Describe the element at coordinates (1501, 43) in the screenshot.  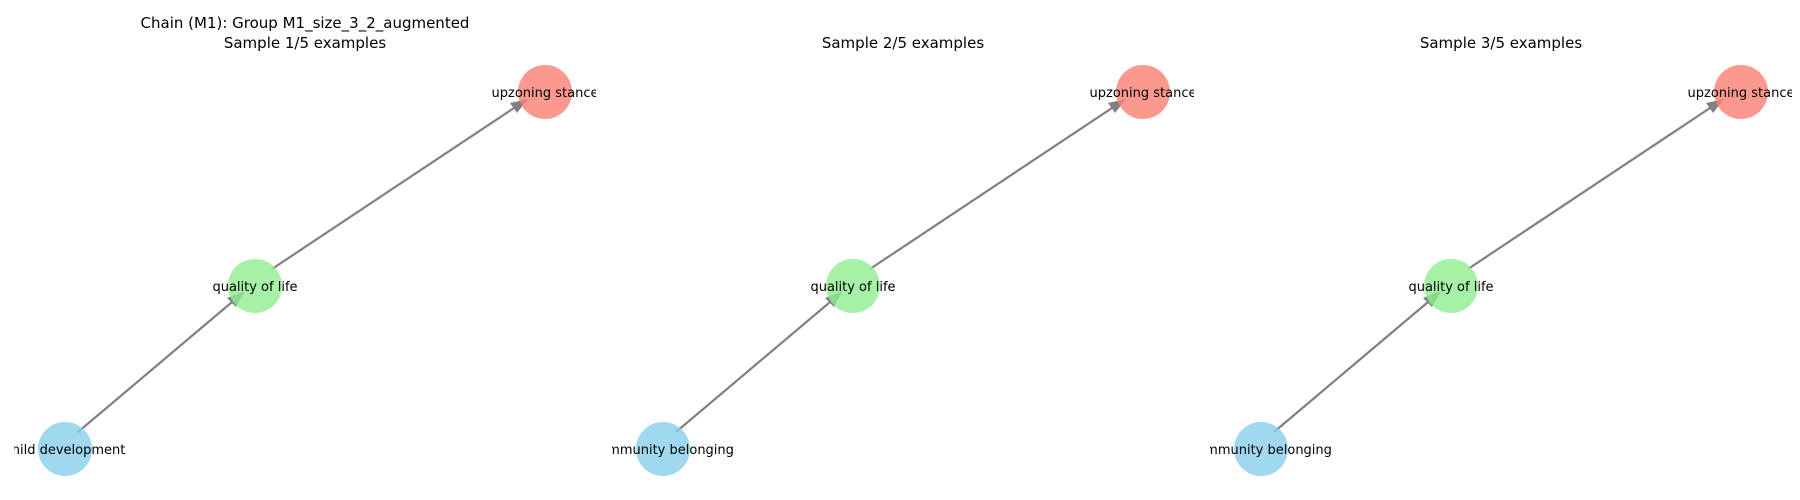
I see `panel-title: Sample 3/5 examples` at that location.